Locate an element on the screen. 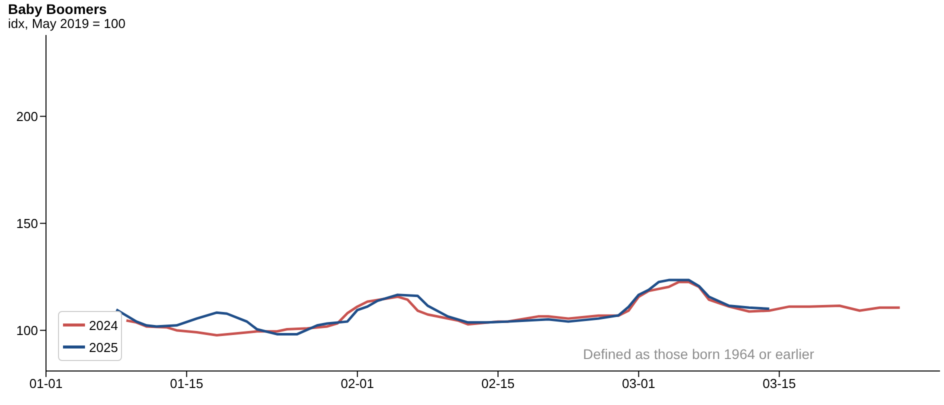  chart-subtitle: idx, May 2019 = 100 is located at coordinates (67, 23).